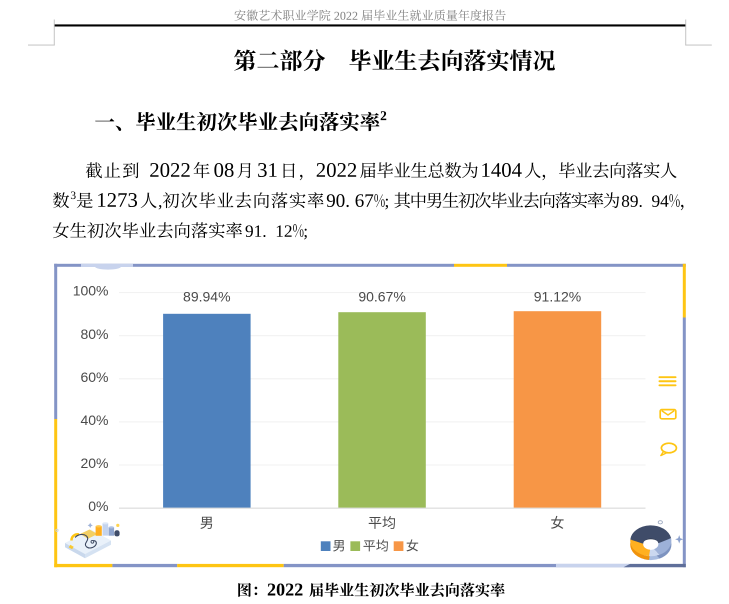  What do you see at coordinates (94, 463) in the screenshot?
I see `svg-text: 20%` at bounding box center [94, 463].